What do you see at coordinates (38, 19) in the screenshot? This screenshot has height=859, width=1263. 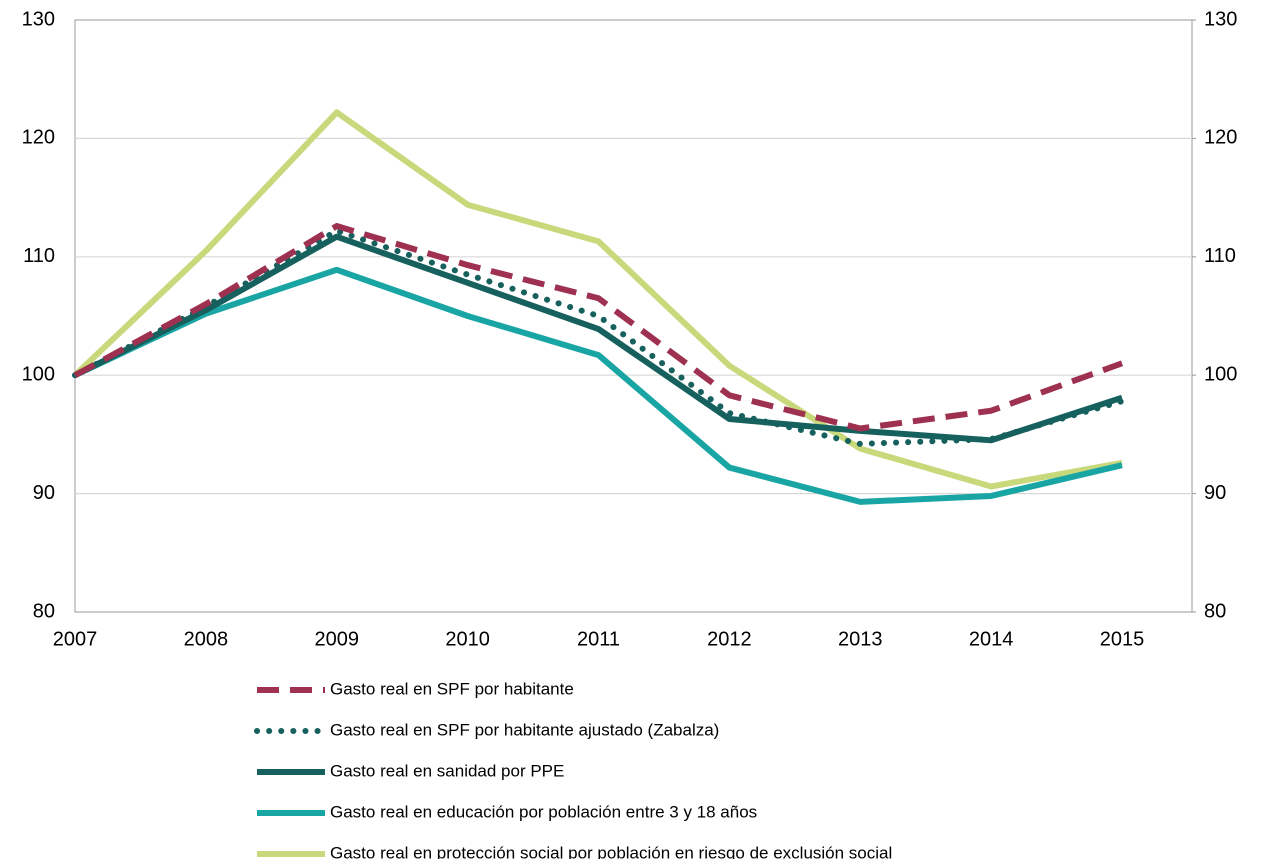 I see `y-tick-label: 130` at bounding box center [38, 19].